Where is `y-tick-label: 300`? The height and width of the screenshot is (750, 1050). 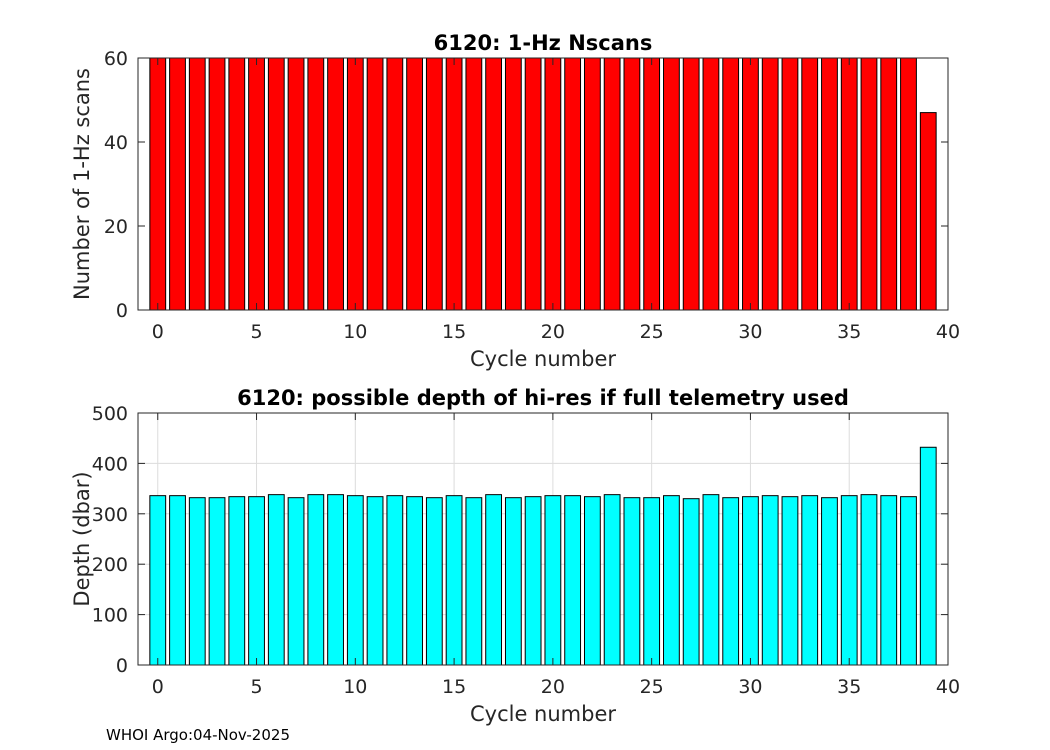 y-tick-label: 300 is located at coordinates (110, 515).